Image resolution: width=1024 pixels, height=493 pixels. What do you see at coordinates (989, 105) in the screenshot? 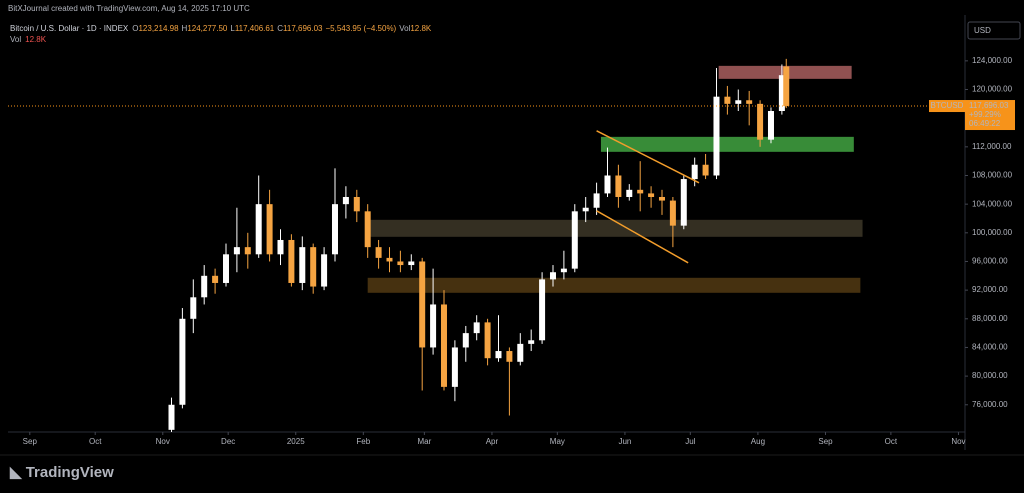
I see `price-tag-value: 117,696.03` at bounding box center [989, 105].